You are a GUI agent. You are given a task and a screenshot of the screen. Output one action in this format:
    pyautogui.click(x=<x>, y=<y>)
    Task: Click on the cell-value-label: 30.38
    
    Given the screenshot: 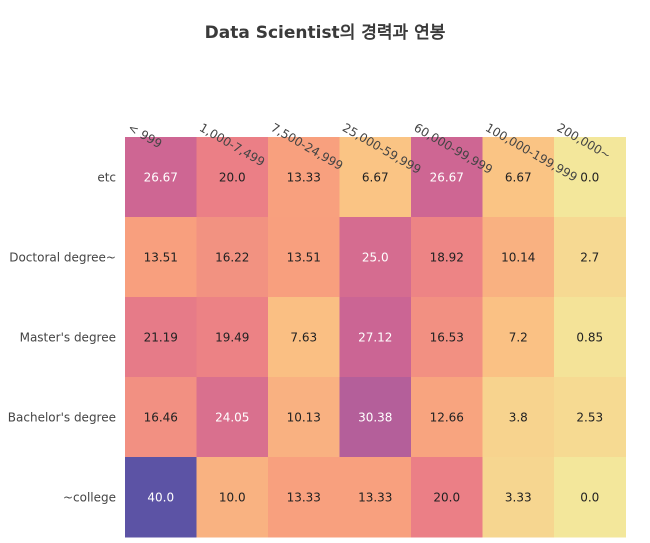 What is the action you would take?
    pyautogui.click(x=375, y=418)
    